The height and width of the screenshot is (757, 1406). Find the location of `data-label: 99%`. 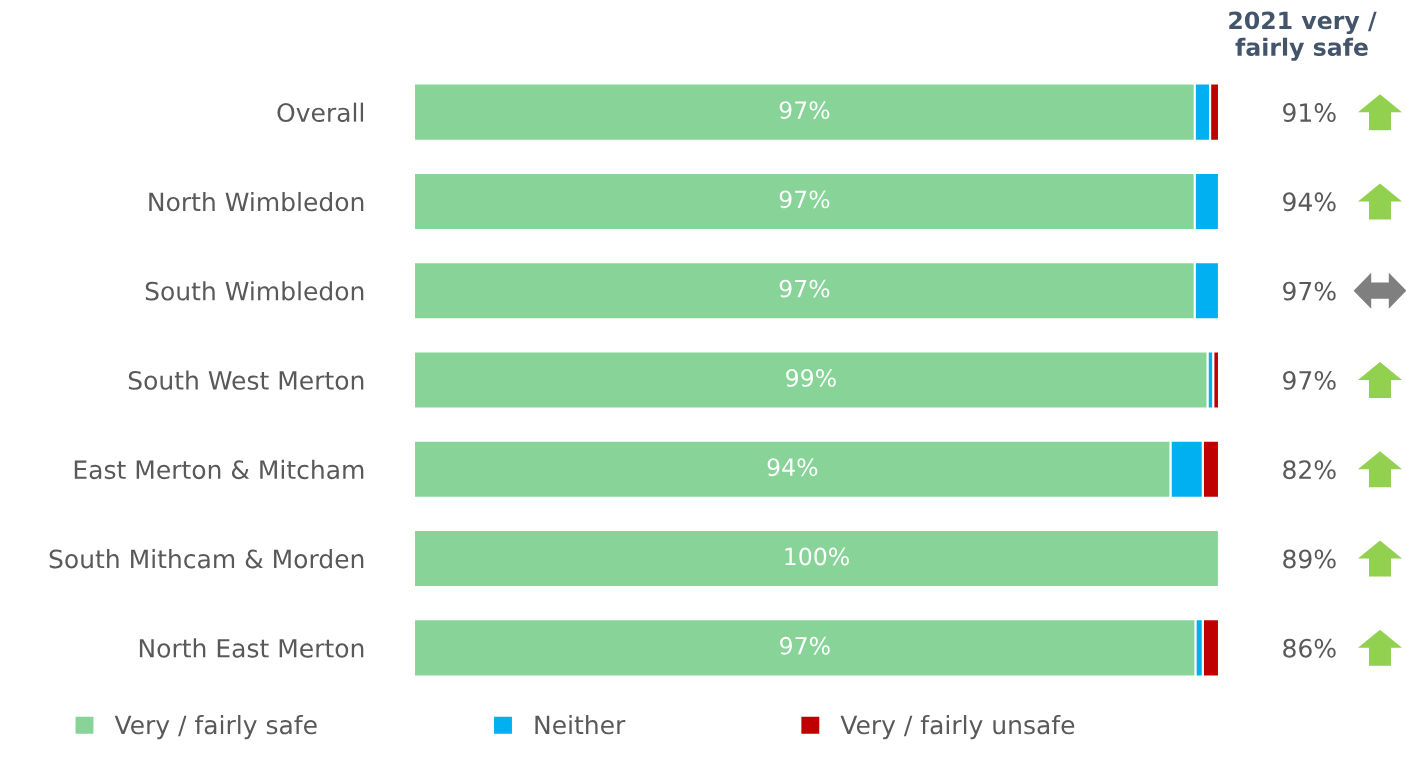

data-label: 99% is located at coordinates (811, 377).